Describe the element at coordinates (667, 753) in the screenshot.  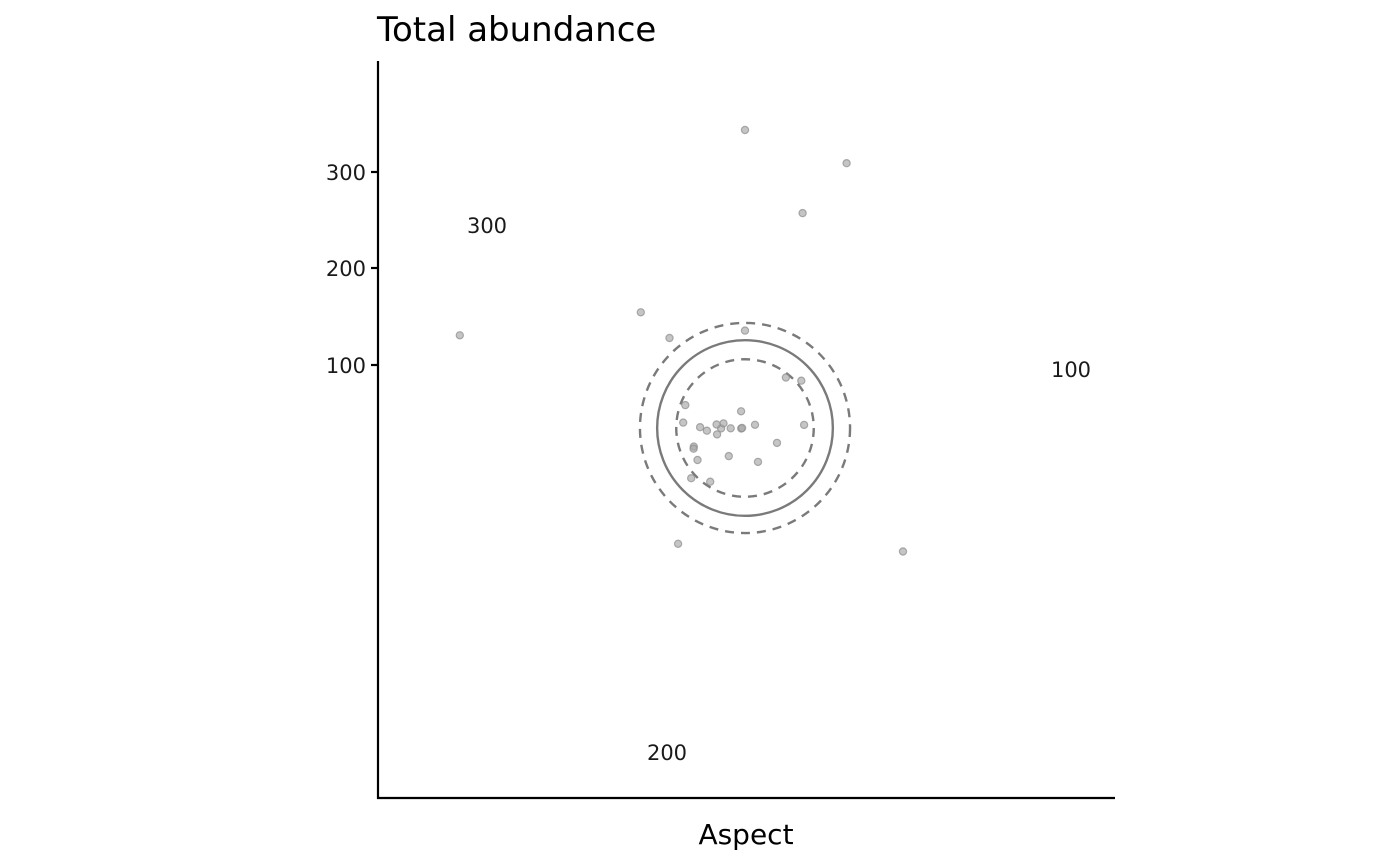
I see `polar-radius-label: 200` at that location.